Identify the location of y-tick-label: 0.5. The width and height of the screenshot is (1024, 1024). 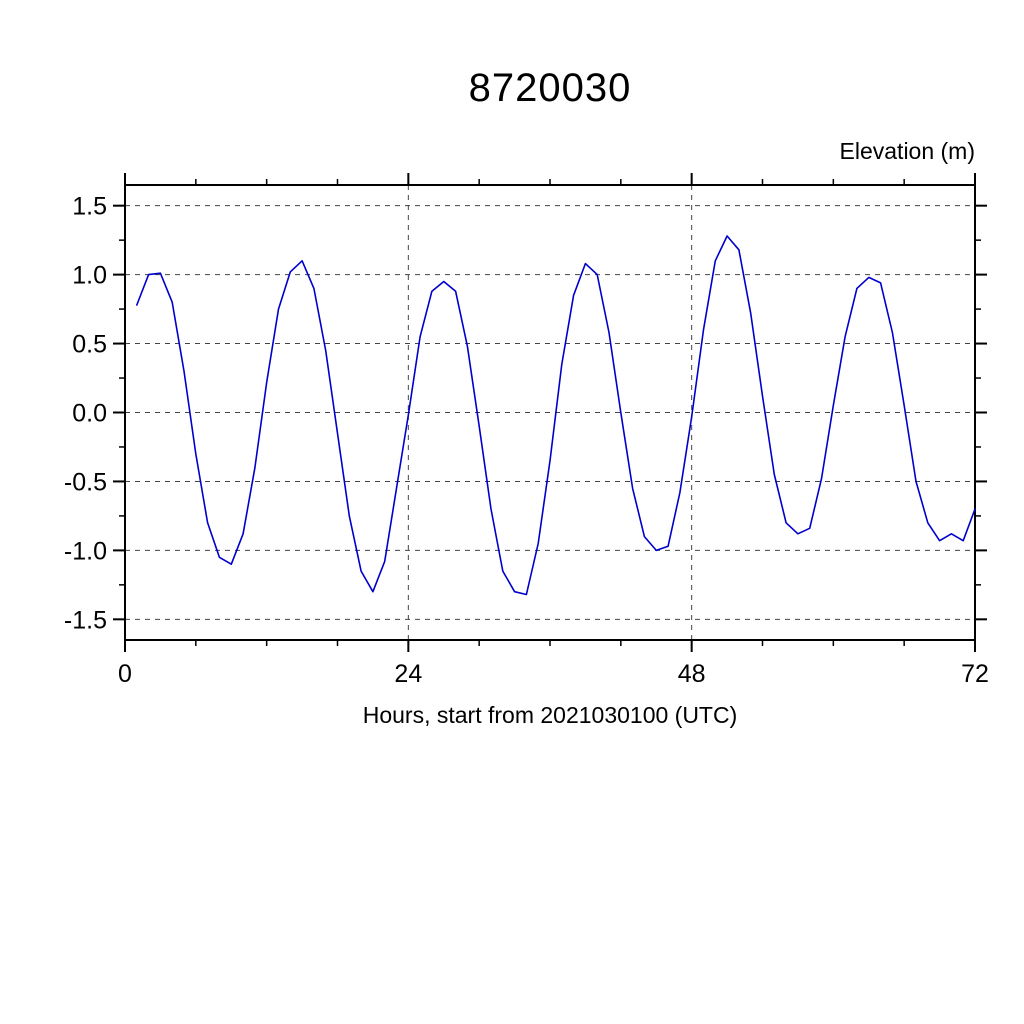
(89, 345).